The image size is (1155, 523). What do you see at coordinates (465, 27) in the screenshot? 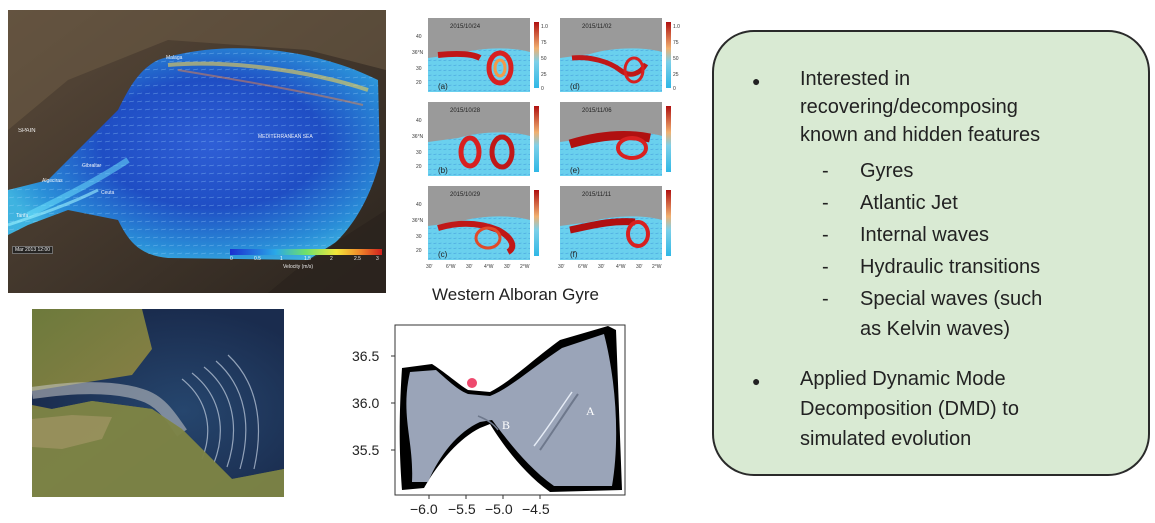
I see `panel-date: 2015/10/24` at bounding box center [465, 27].